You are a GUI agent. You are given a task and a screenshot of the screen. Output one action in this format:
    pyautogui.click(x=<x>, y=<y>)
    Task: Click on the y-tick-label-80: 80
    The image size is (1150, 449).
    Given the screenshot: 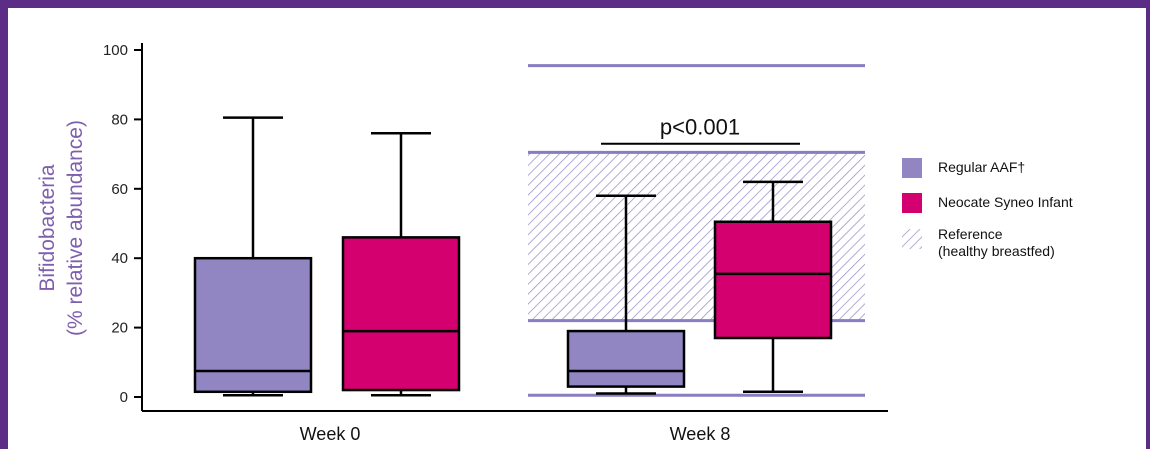 What is the action you would take?
    pyautogui.click(x=119, y=119)
    